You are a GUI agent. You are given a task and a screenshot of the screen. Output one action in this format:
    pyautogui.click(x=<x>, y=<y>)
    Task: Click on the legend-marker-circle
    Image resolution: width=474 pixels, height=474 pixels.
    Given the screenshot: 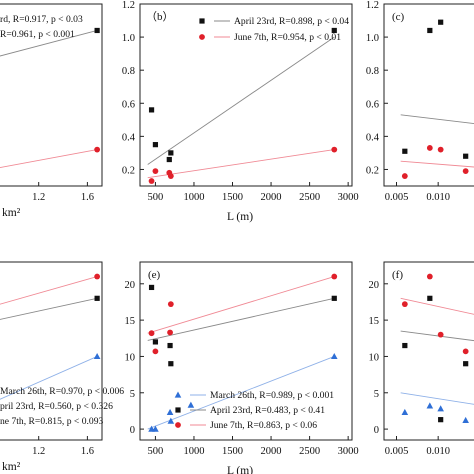 What is the action you would take?
    pyautogui.click(x=178, y=425)
    